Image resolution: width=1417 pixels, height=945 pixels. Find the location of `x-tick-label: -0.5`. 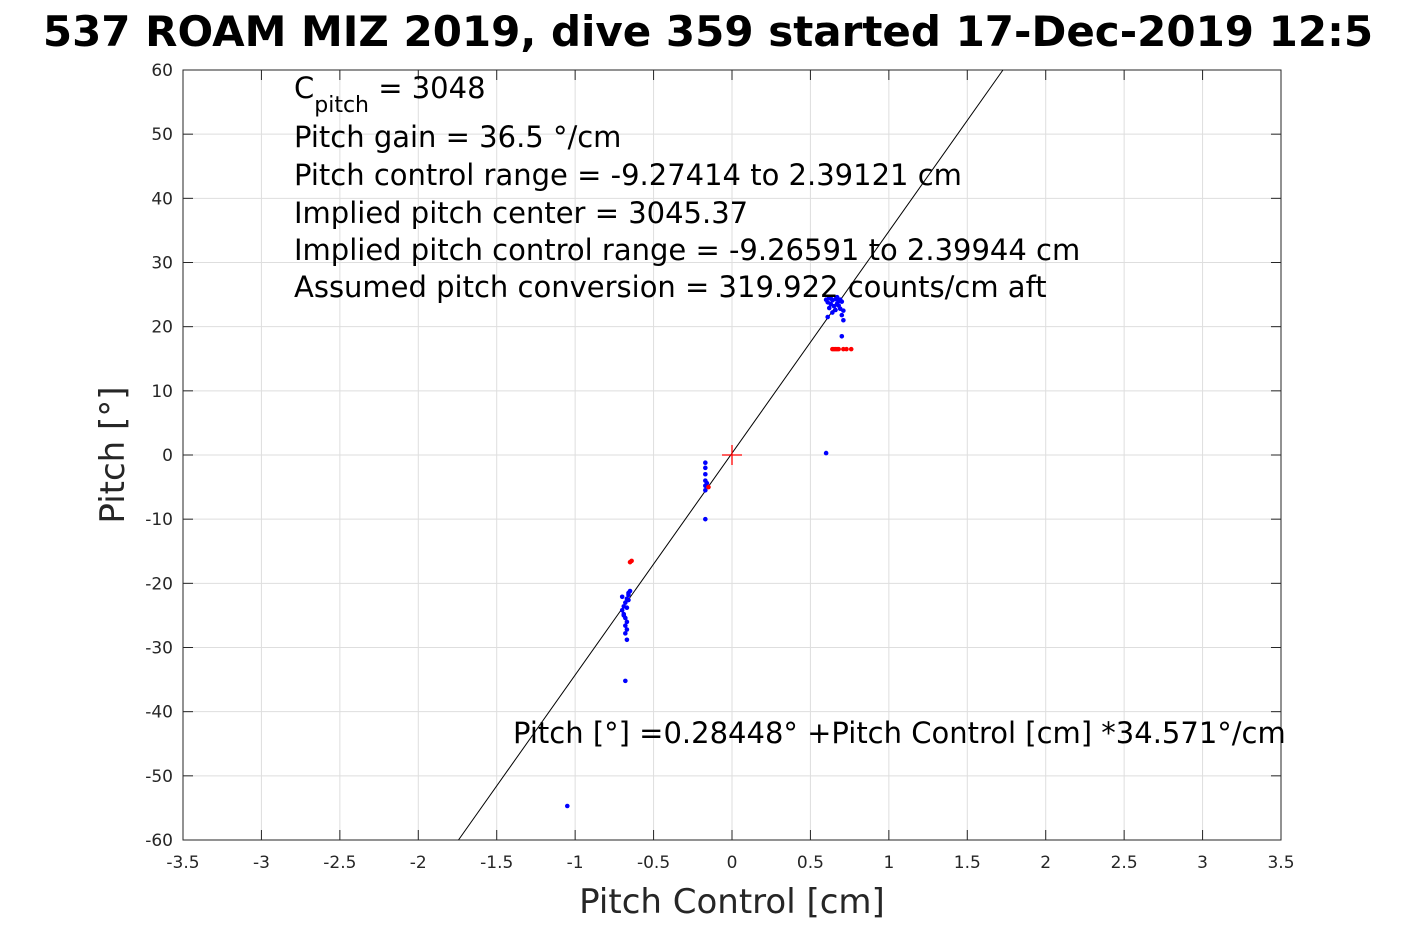

x-tick-label: -0.5 is located at coordinates (653, 863).